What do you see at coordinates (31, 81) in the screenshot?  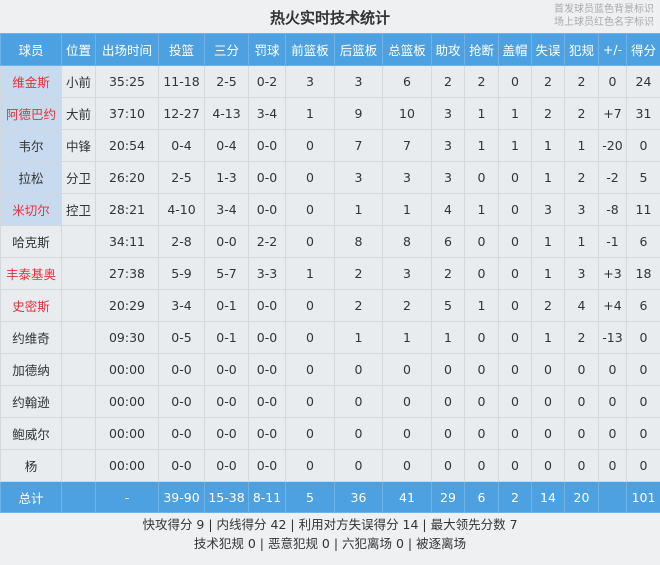 I see `player-name: 维金斯` at bounding box center [31, 81].